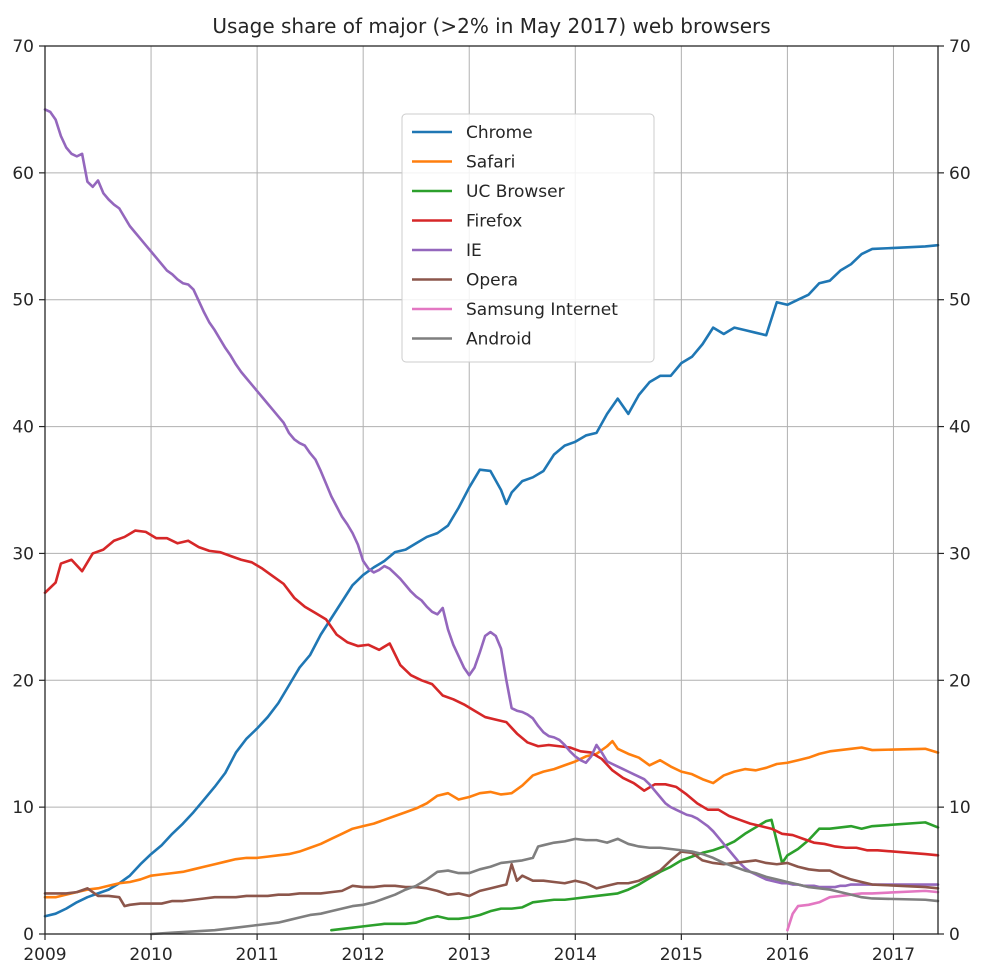 The height and width of the screenshot is (972, 1006). I want to click on legend-label: Safari, so click(490, 163).